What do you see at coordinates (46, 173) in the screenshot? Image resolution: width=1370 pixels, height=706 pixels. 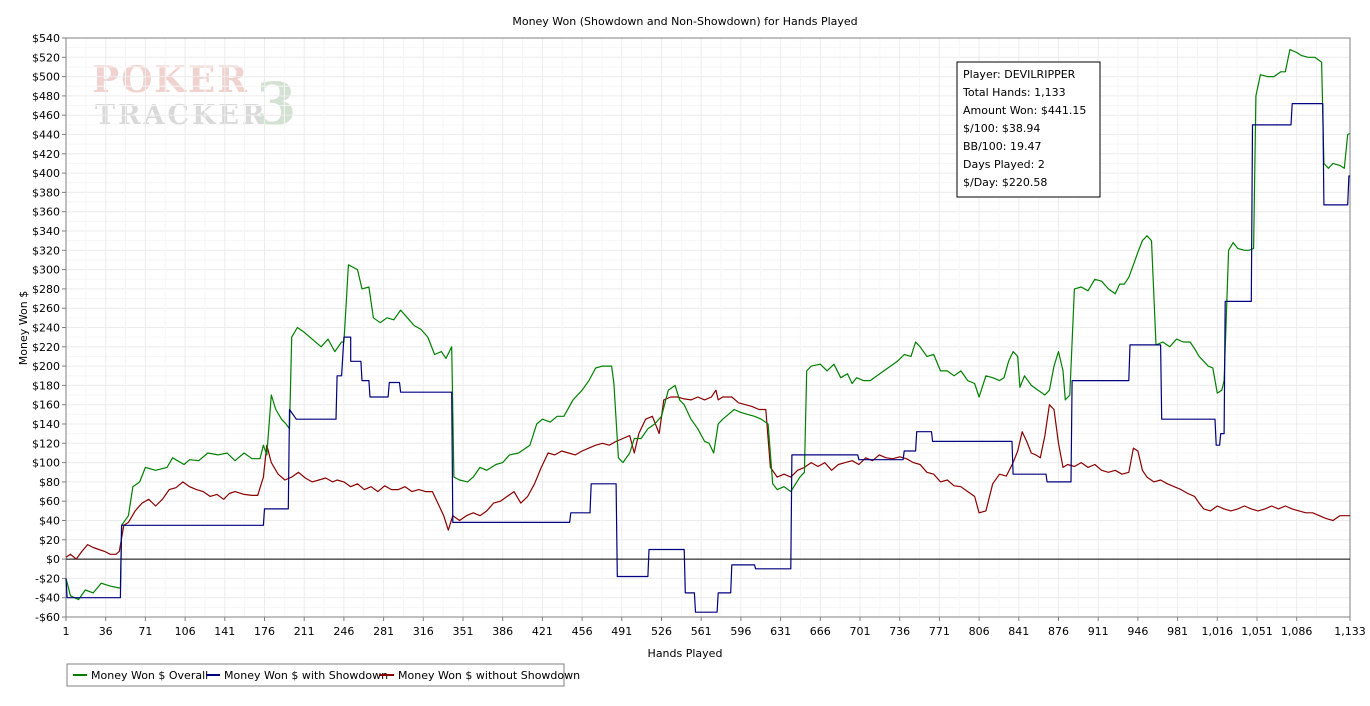 I see `y-tick-label: $400` at bounding box center [46, 173].